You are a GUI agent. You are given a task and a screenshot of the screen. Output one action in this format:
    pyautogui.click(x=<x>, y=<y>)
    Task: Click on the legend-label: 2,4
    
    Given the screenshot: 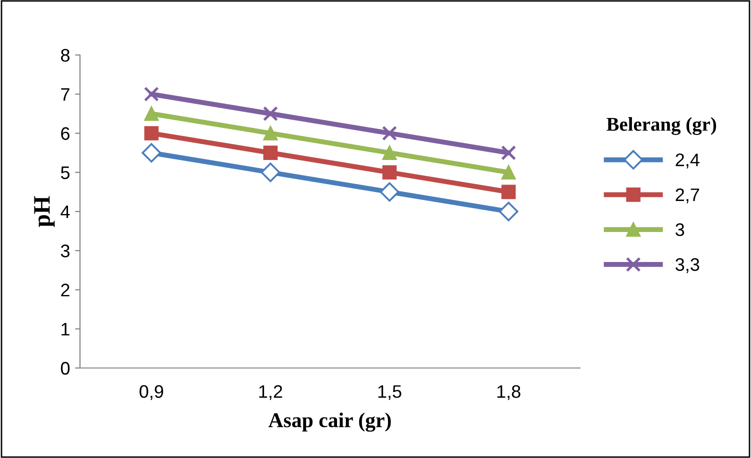 What is the action you would take?
    pyautogui.click(x=688, y=161)
    